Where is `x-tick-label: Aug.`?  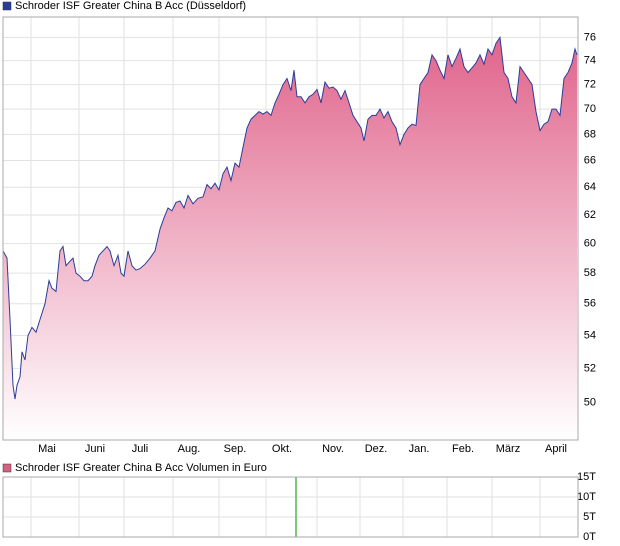 x-tick-label: Aug. is located at coordinates (189, 449).